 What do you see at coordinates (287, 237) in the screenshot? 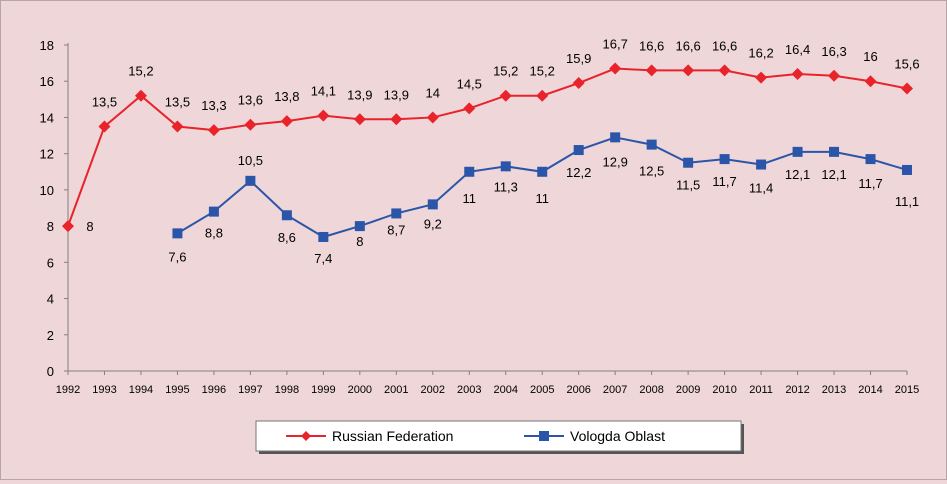
I see `data-label-vologda-oblast: 8,6` at bounding box center [287, 237].